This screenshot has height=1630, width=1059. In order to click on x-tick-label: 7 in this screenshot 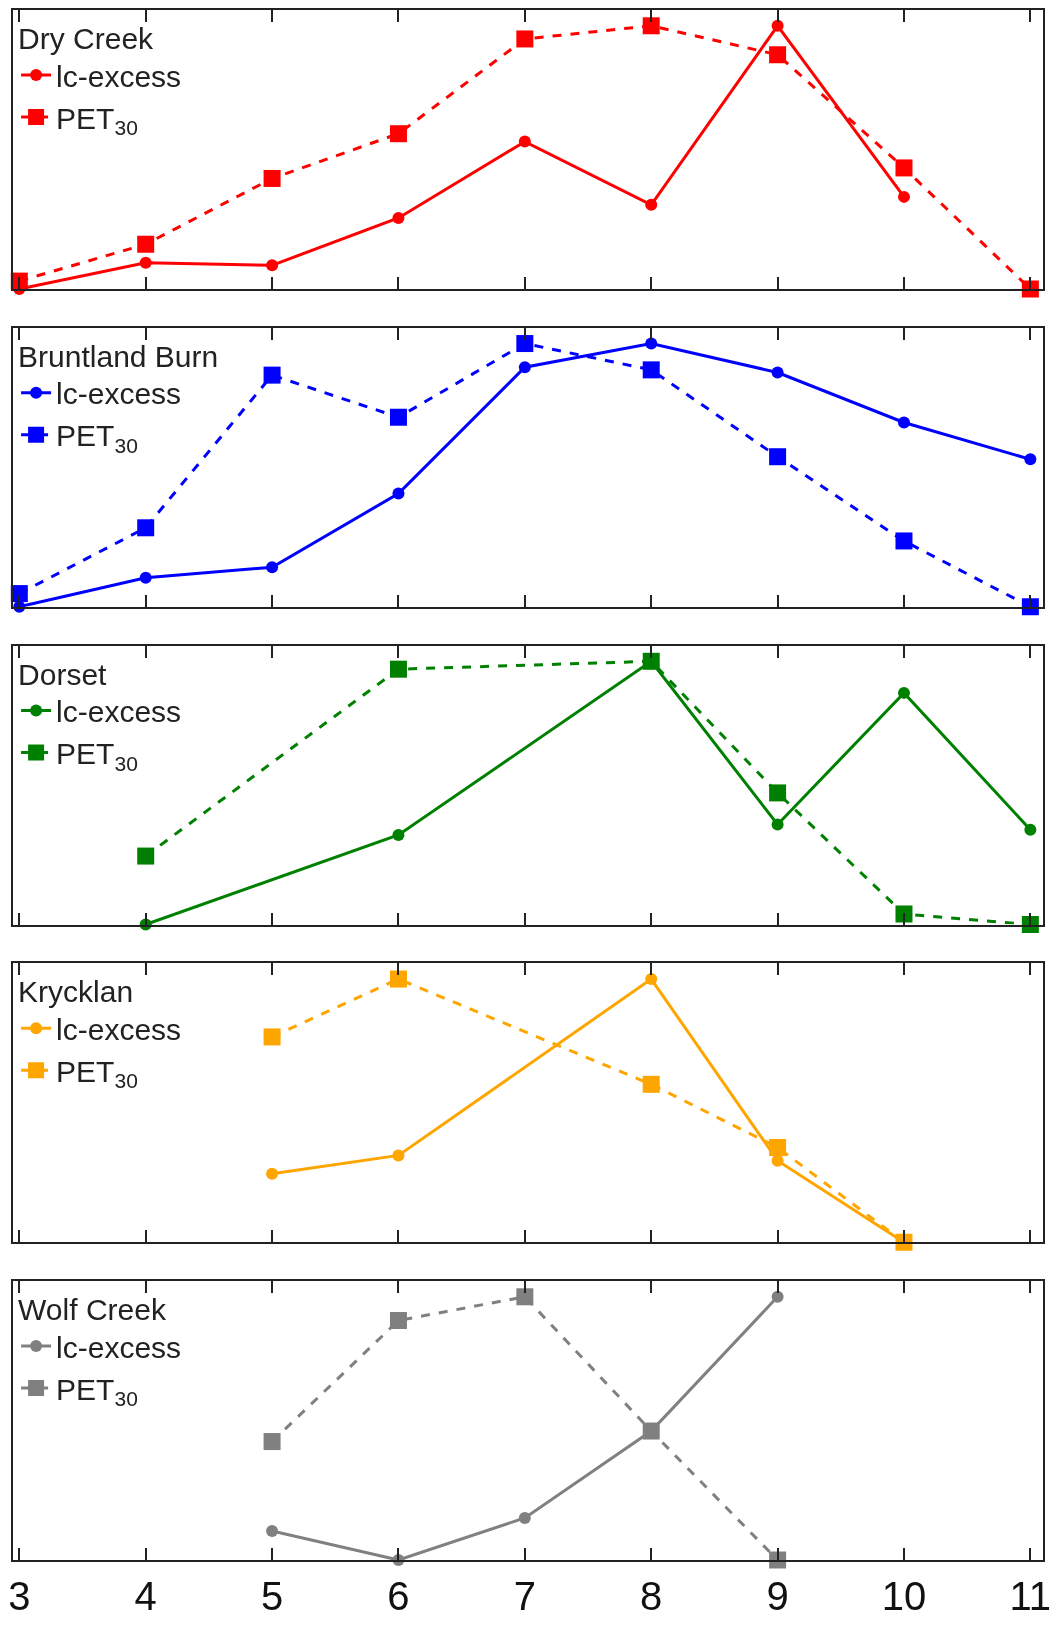, I will do `click(524, 1596)`.